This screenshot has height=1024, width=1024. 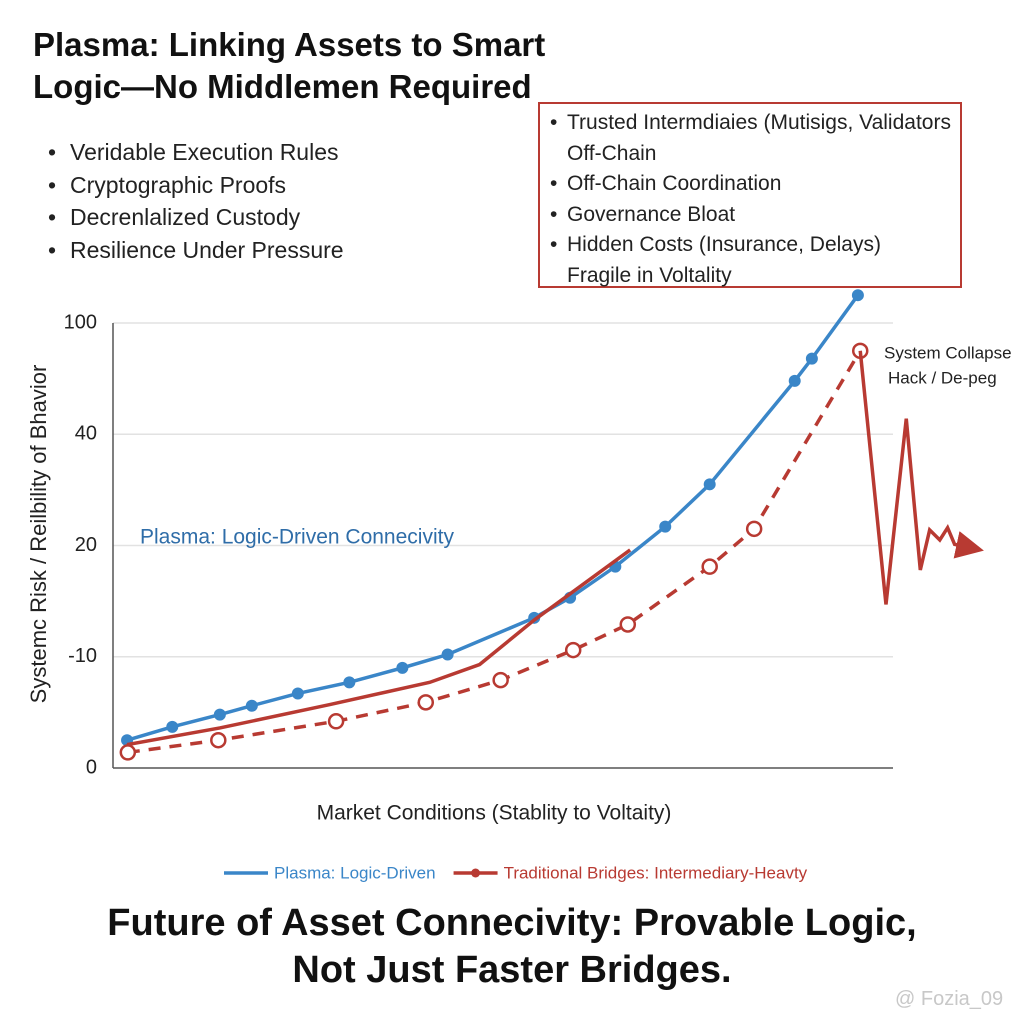 What do you see at coordinates (612, 153) in the screenshot?
I see `box-item-continued: Off-Chain` at bounding box center [612, 153].